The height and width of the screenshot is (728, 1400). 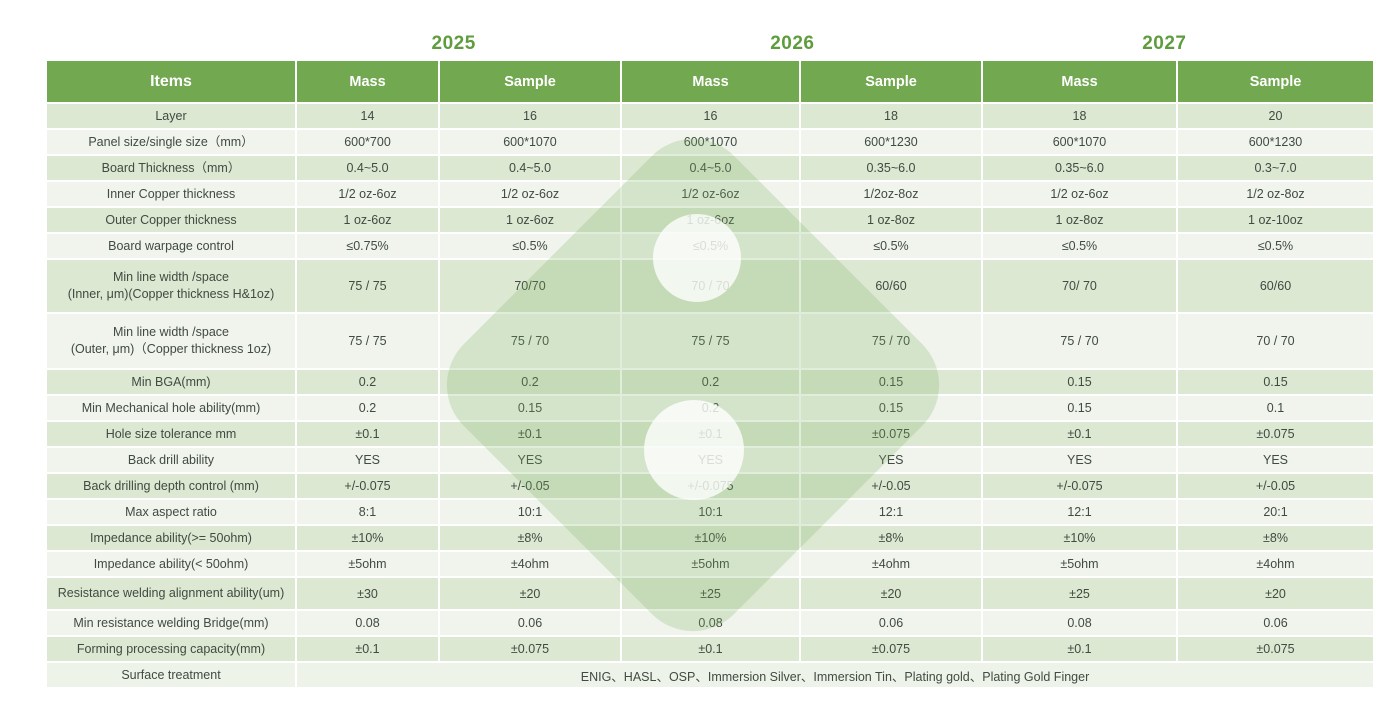 I want to click on table-row: Layer 14 16 16 18 18 20, so click(x=710, y=116).